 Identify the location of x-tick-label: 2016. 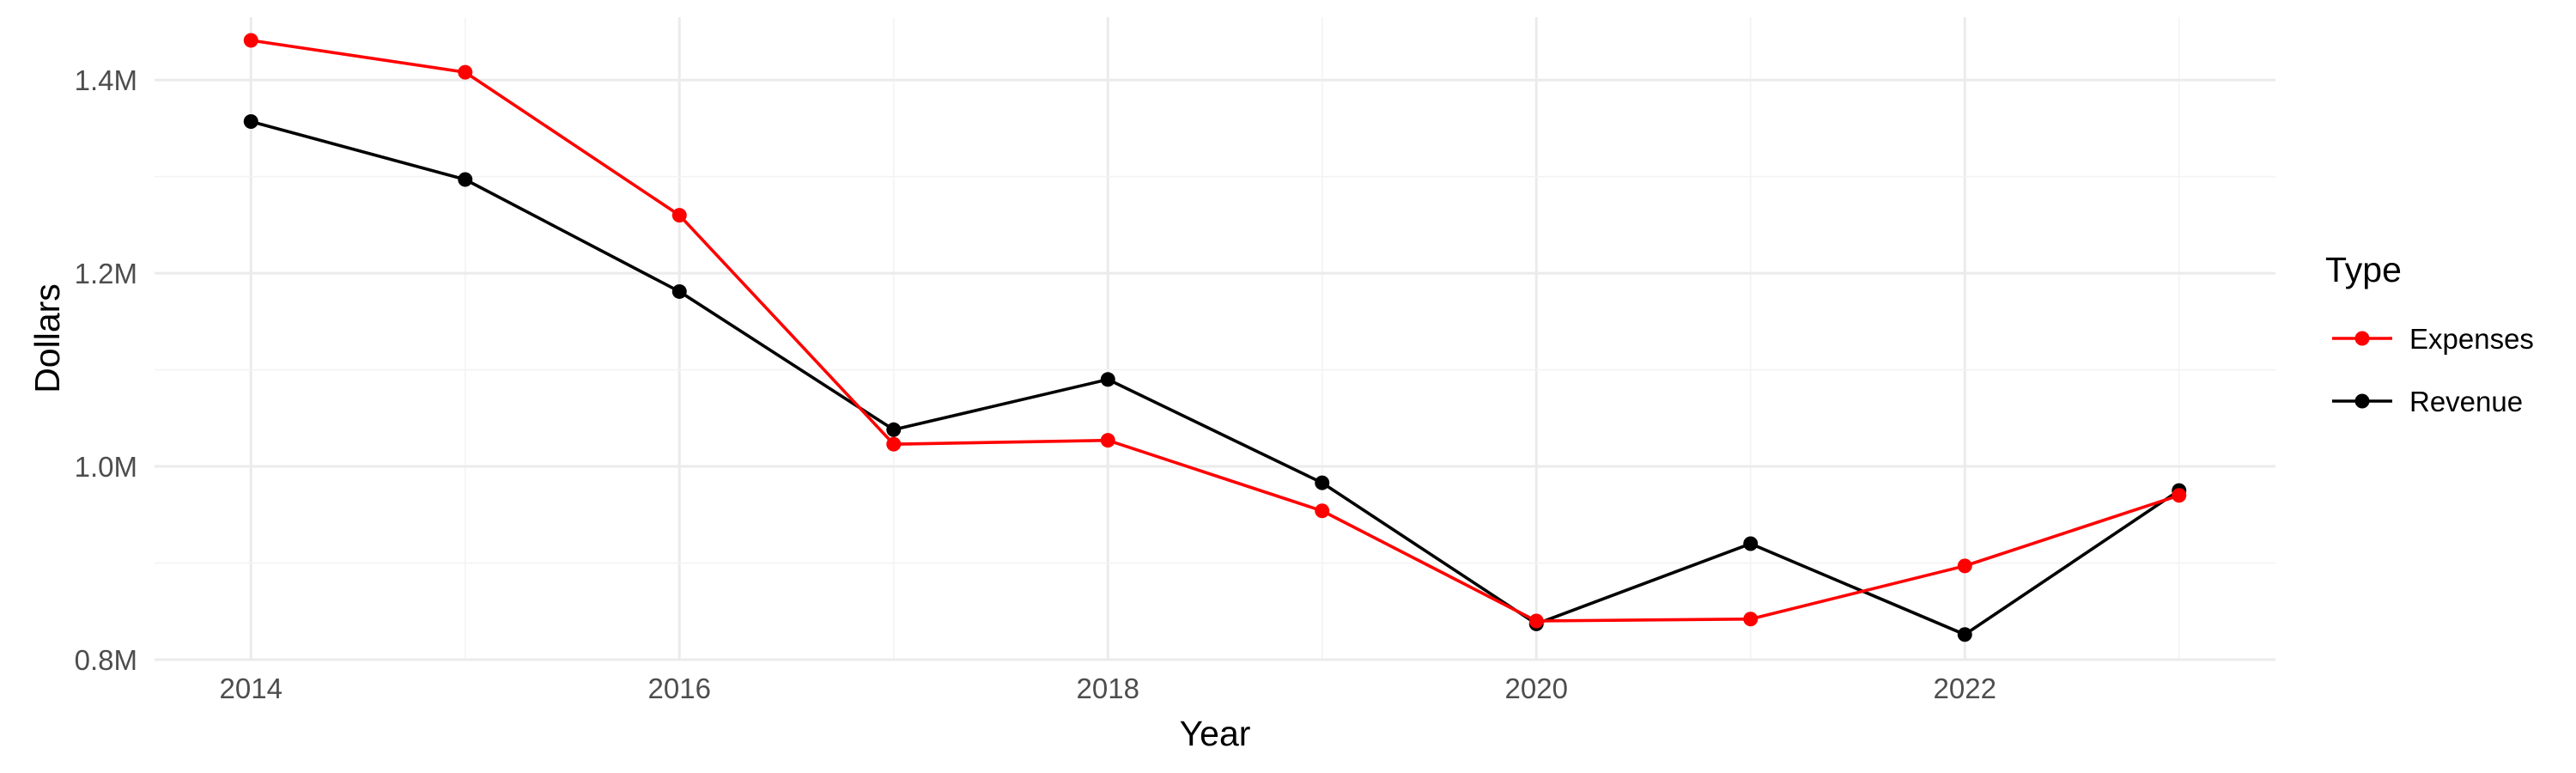
(680, 688).